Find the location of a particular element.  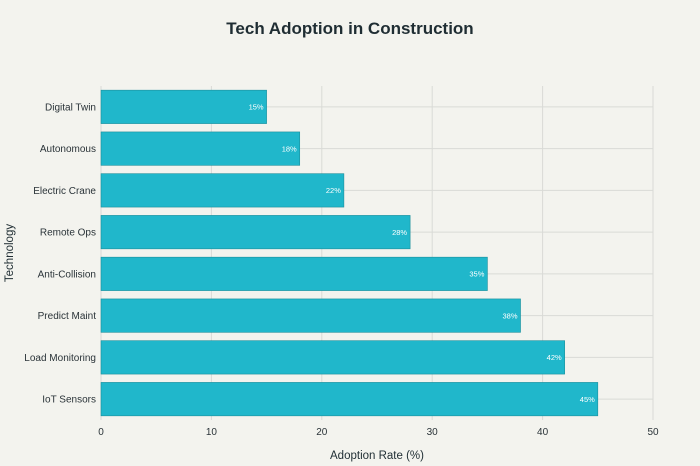

bar-predict-maint is located at coordinates (310, 315).